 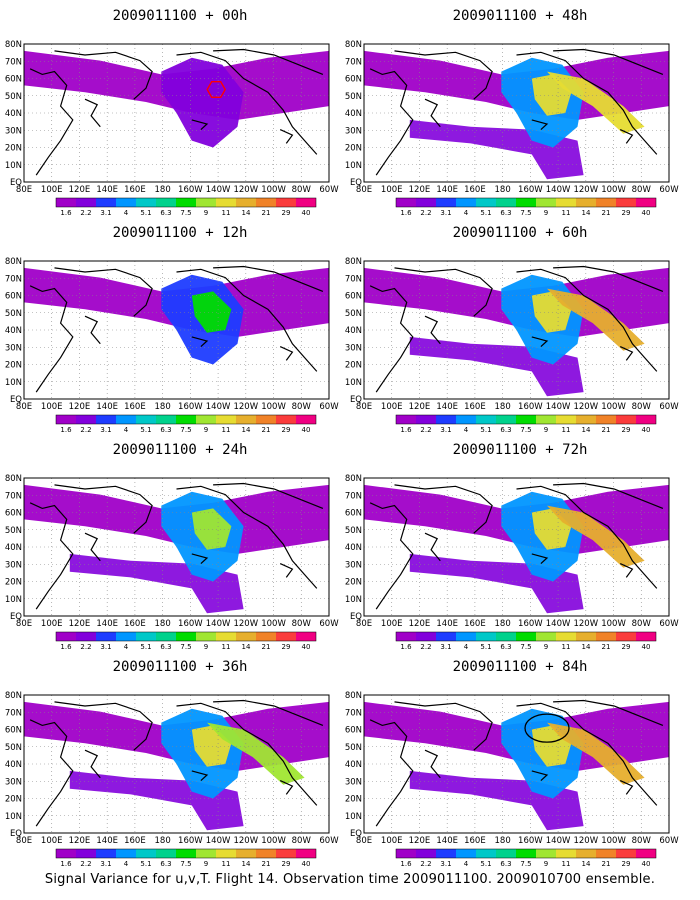 I want to click on colorbar-level-label: 14, so click(x=586, y=213).